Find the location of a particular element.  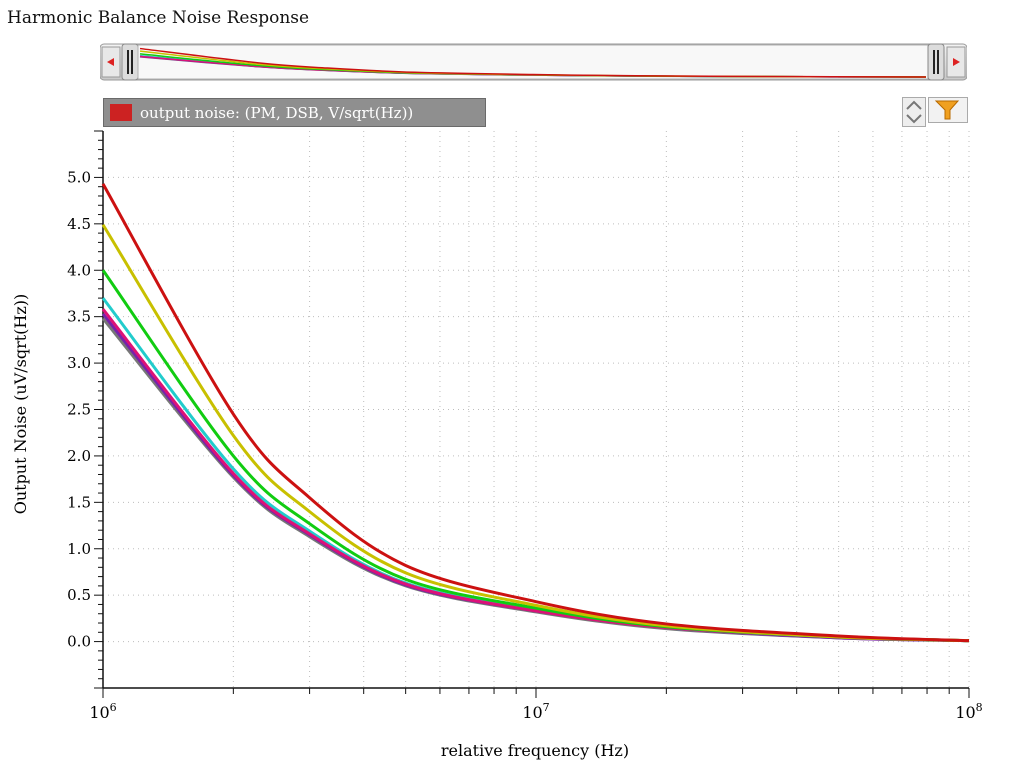

range-right-handle is located at coordinates (936, 62).